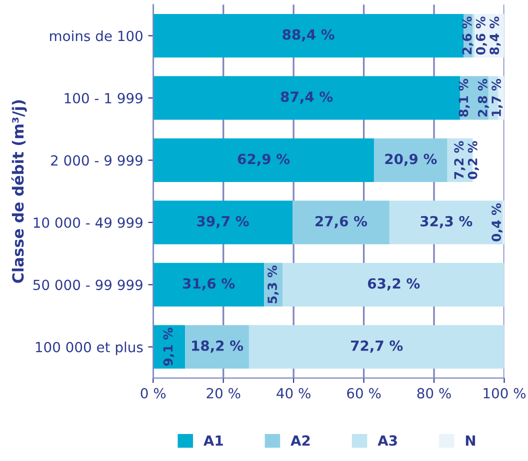 The height and width of the screenshot is (461, 528). I want to click on data-label: 27,6 %, so click(342, 222).